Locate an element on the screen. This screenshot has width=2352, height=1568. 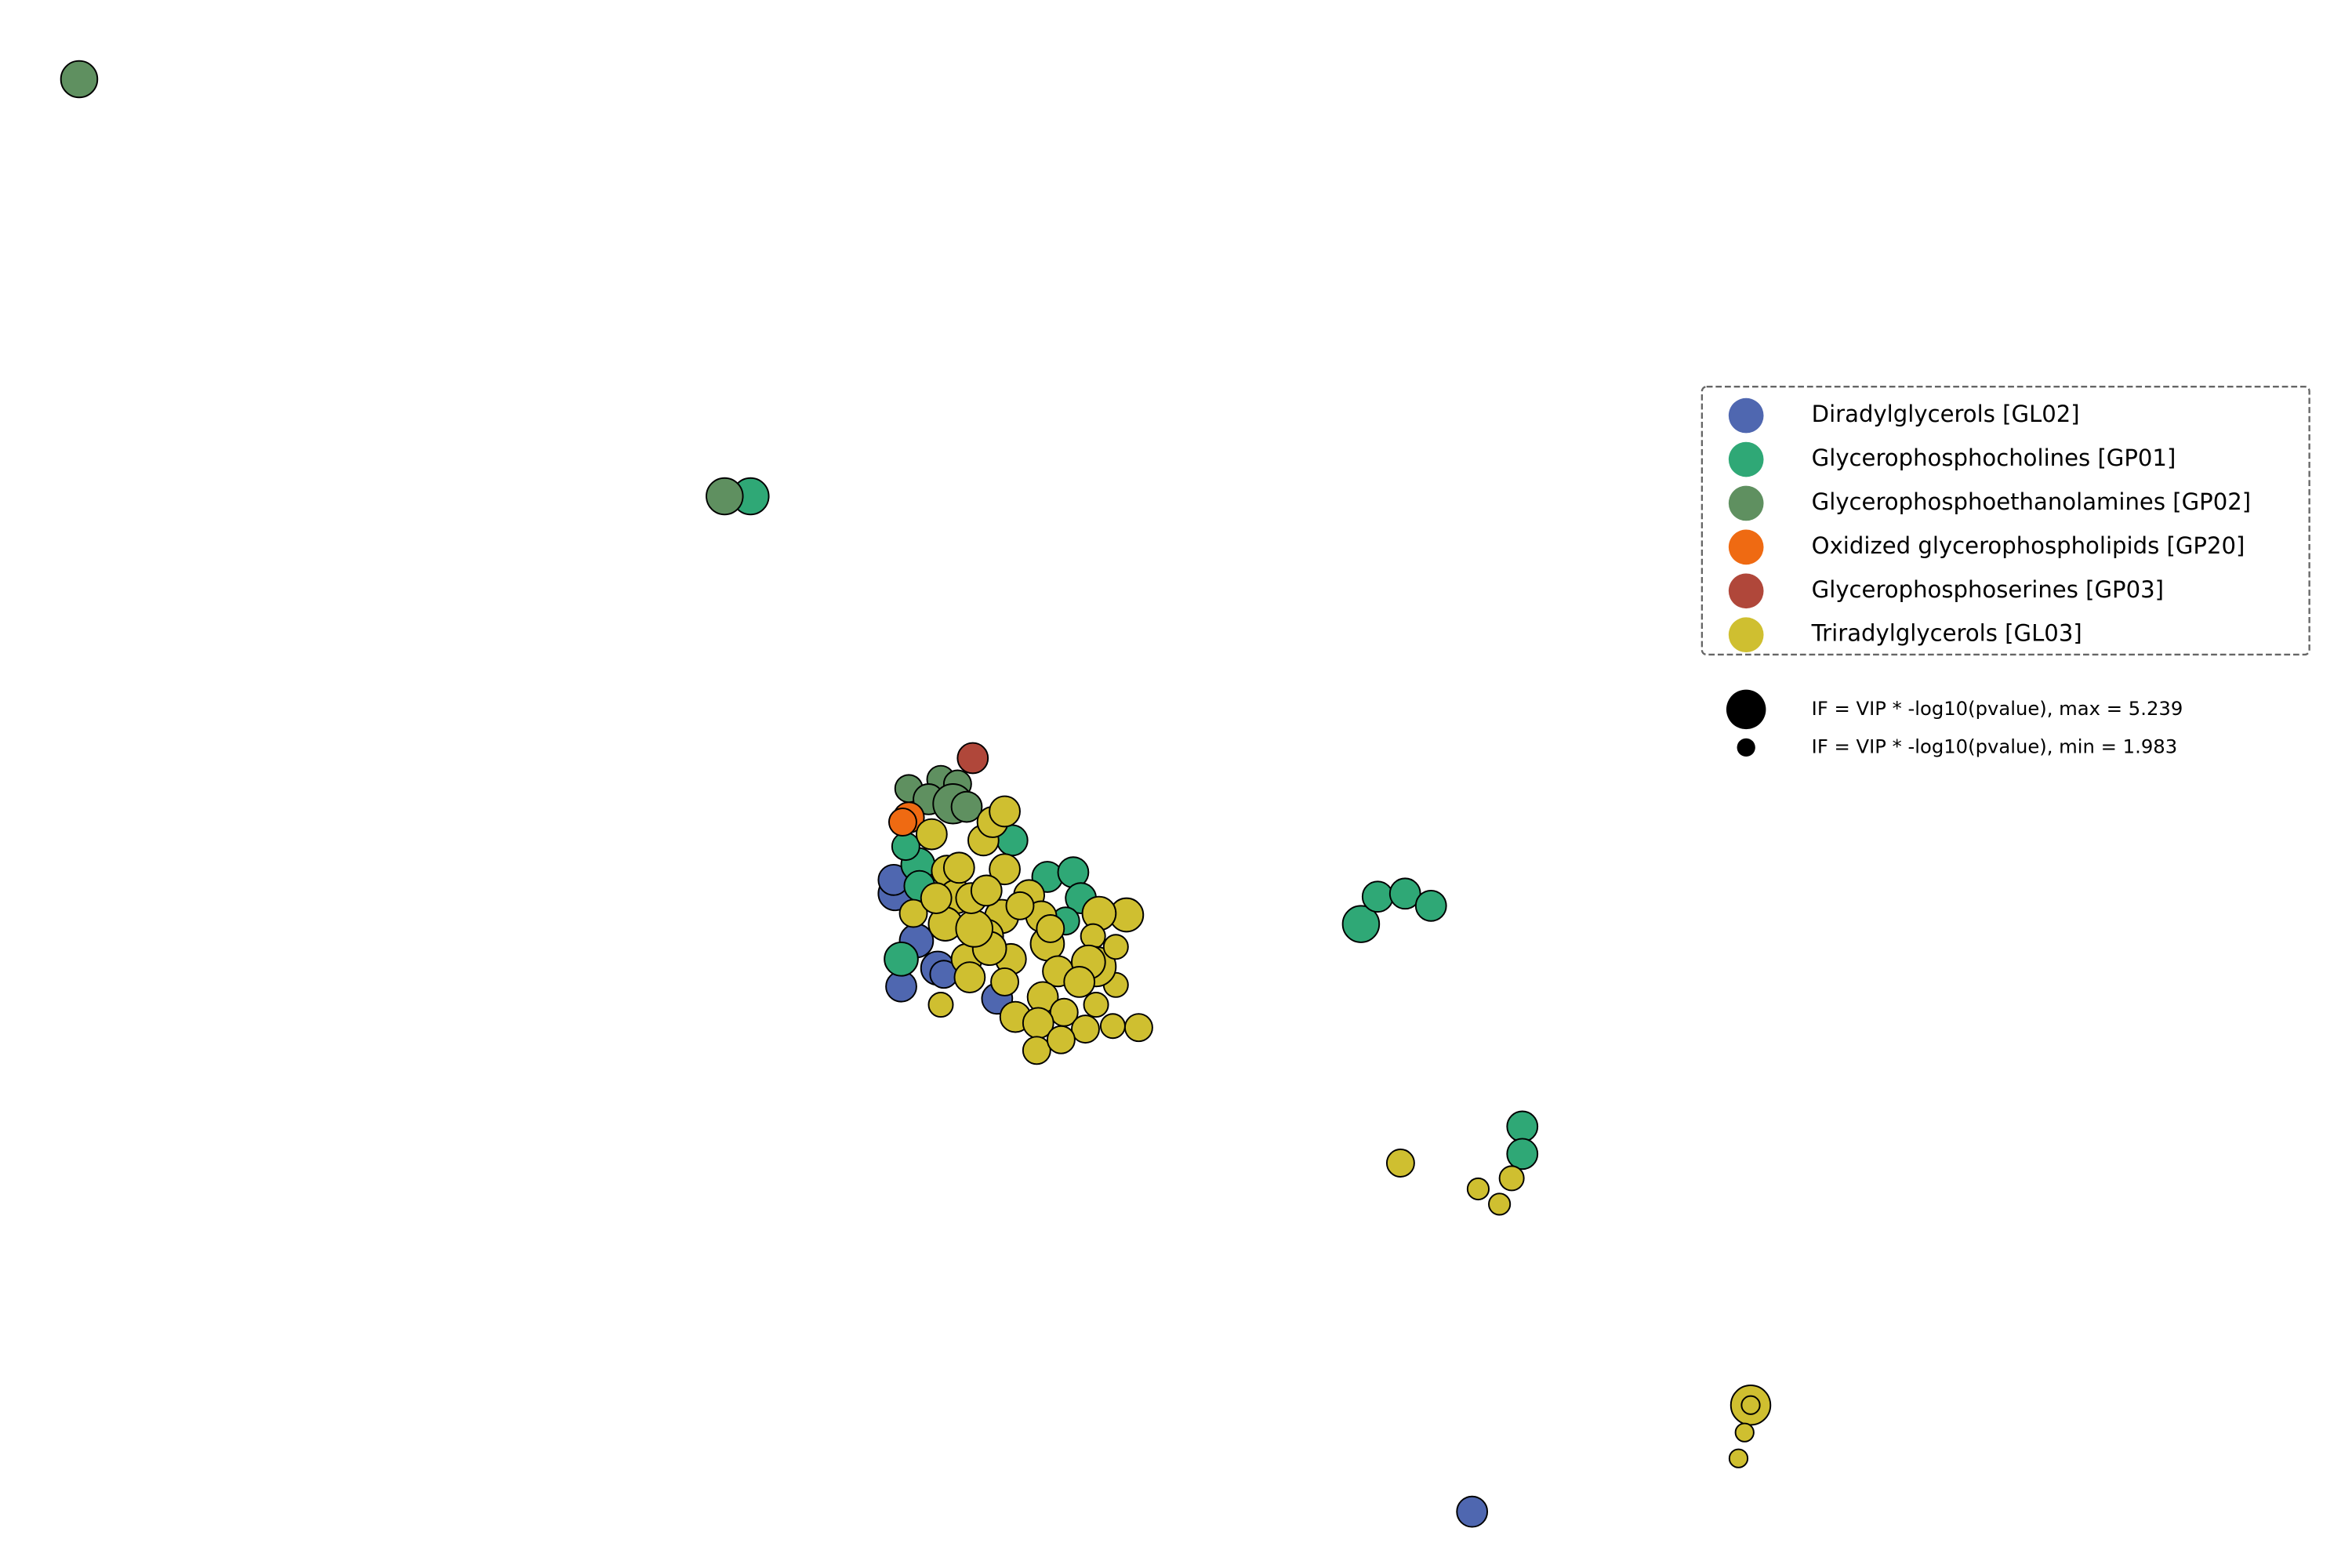
legend-label: Diradylglycerols [GL02] is located at coordinates (1946, 414).